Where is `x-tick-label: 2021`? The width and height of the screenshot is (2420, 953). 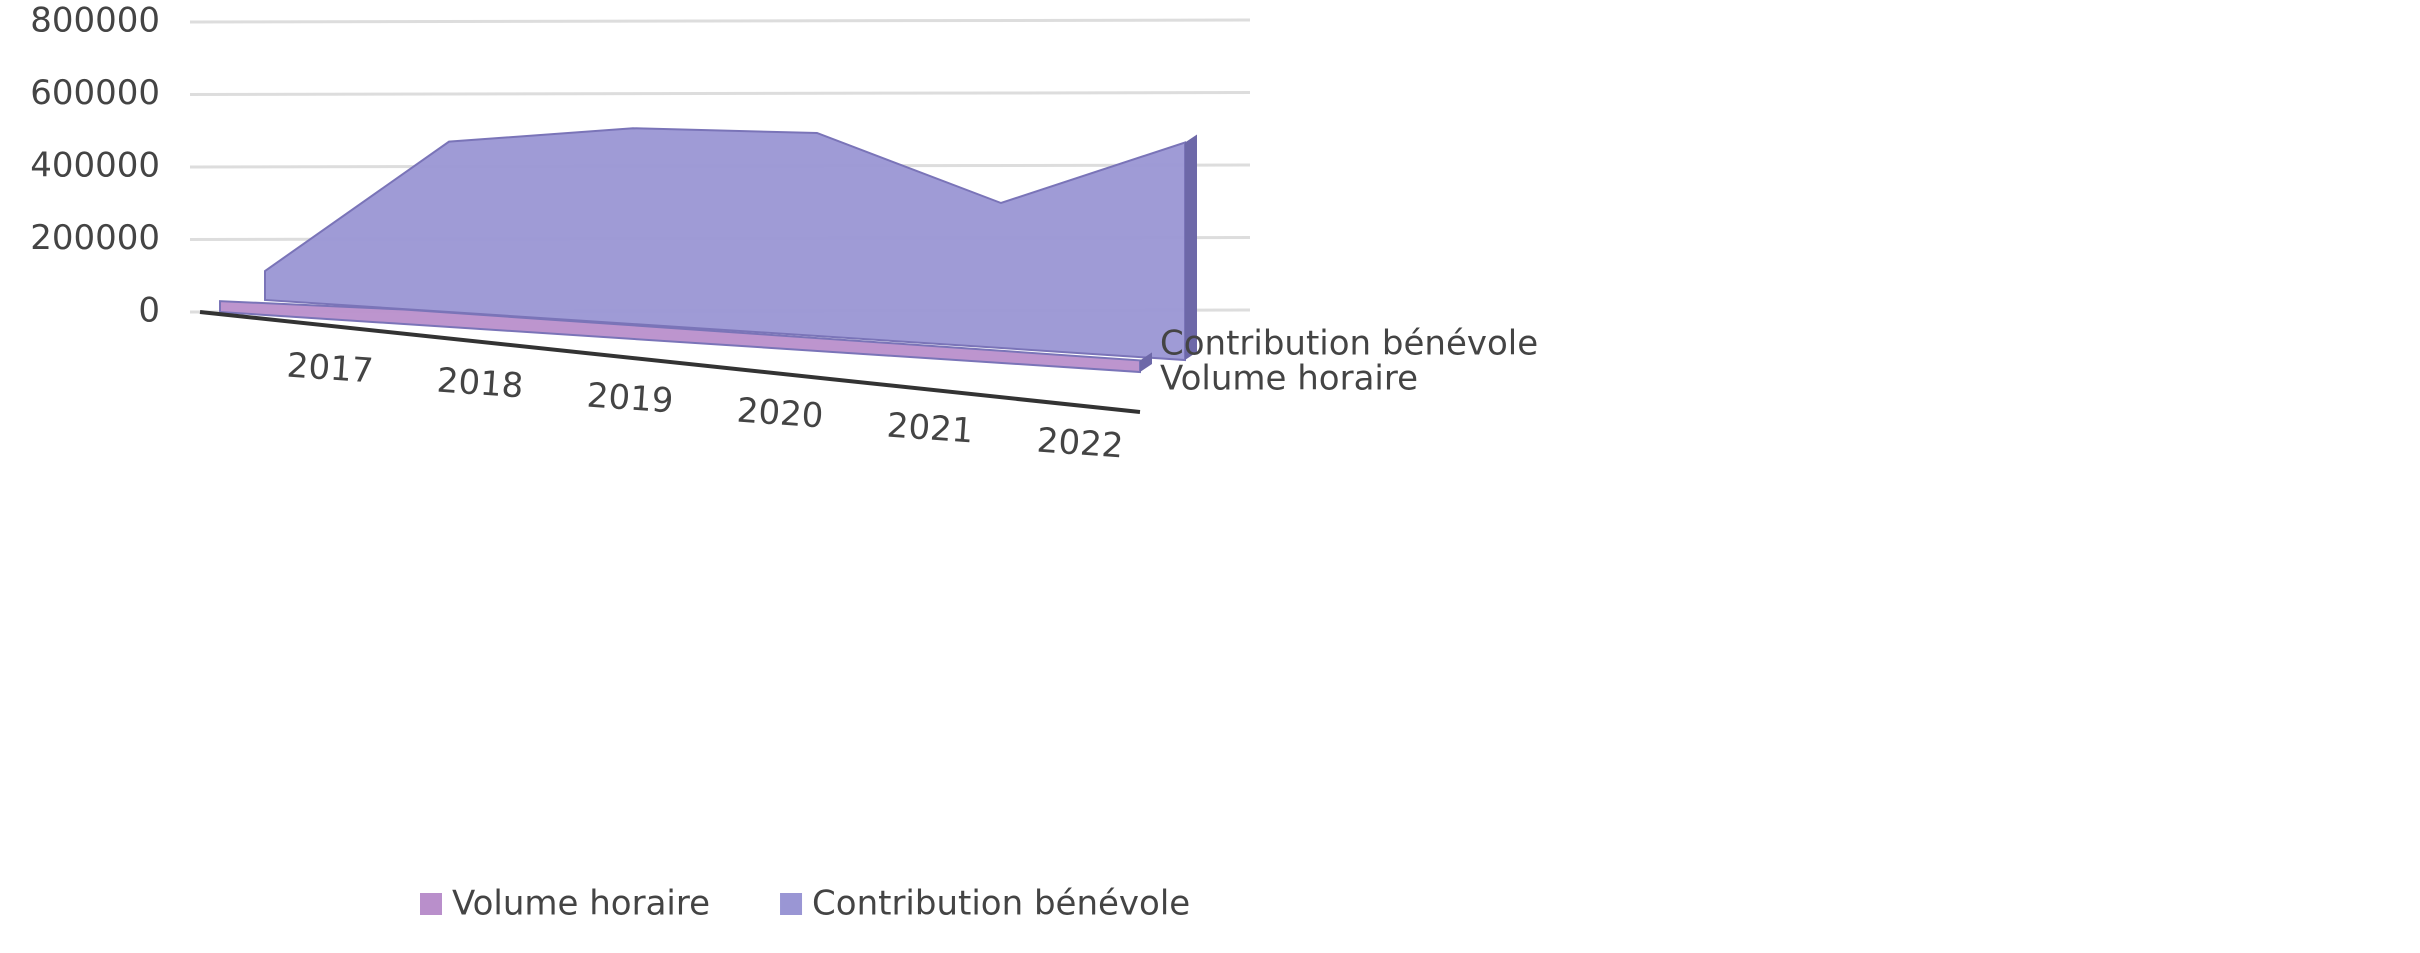
x-tick-label: 2021 is located at coordinates (930, 429).